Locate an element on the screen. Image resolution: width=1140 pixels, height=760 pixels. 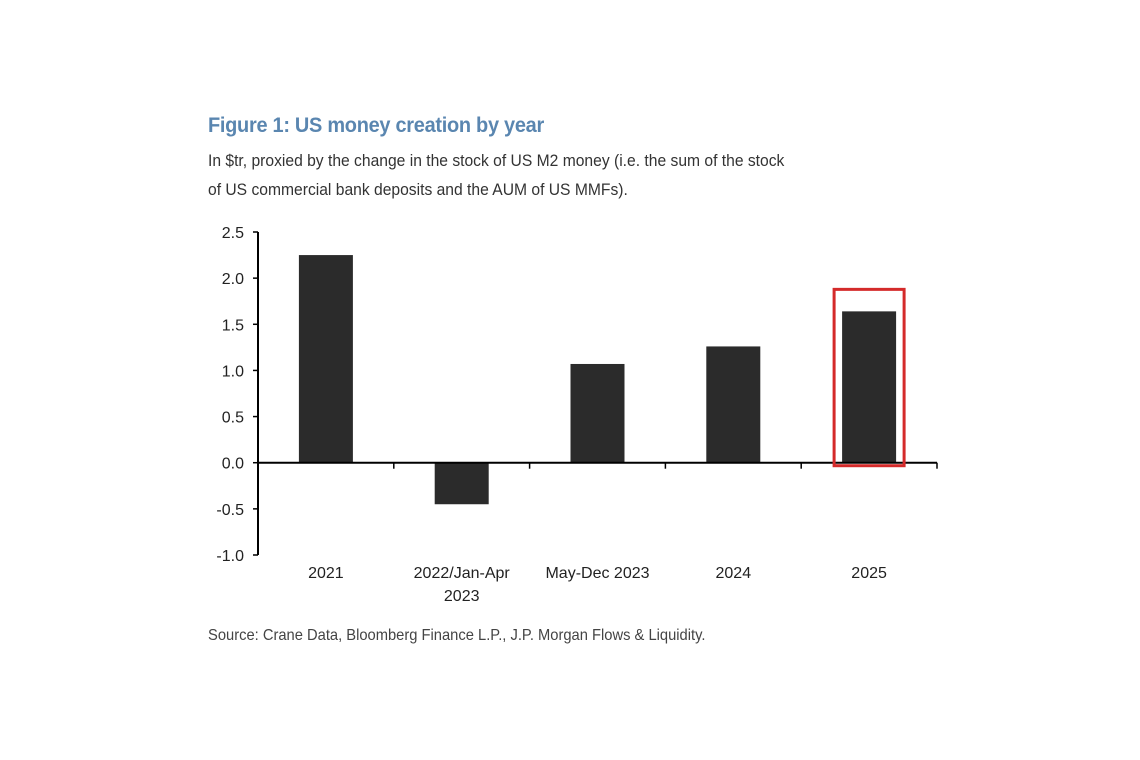
x-tick-label: 2021 is located at coordinates (326, 573).